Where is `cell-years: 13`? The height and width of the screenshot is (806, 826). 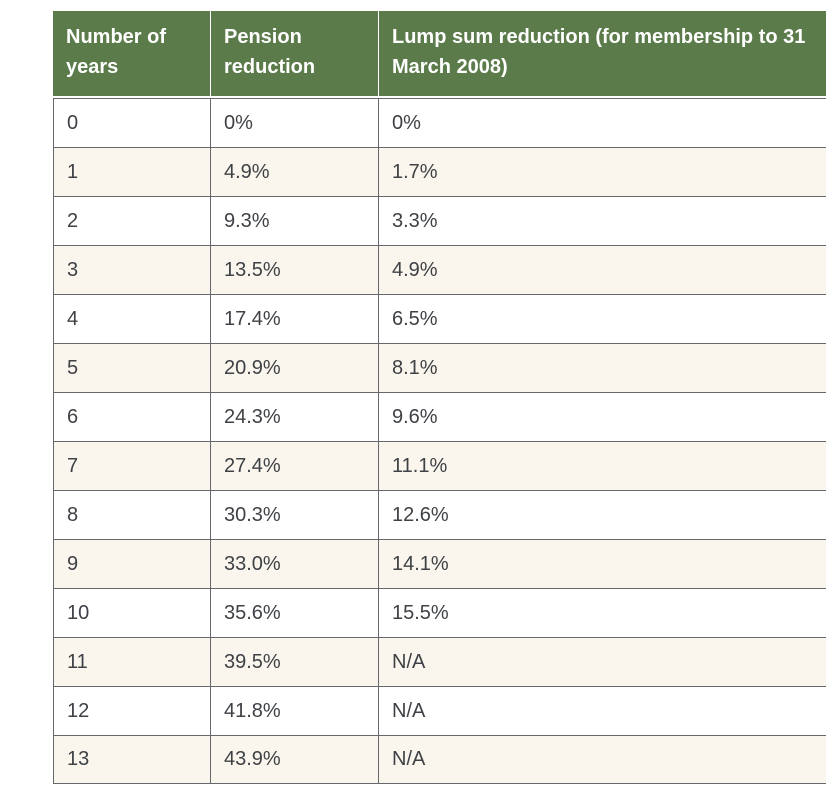
cell-years: 13 is located at coordinates (131, 759).